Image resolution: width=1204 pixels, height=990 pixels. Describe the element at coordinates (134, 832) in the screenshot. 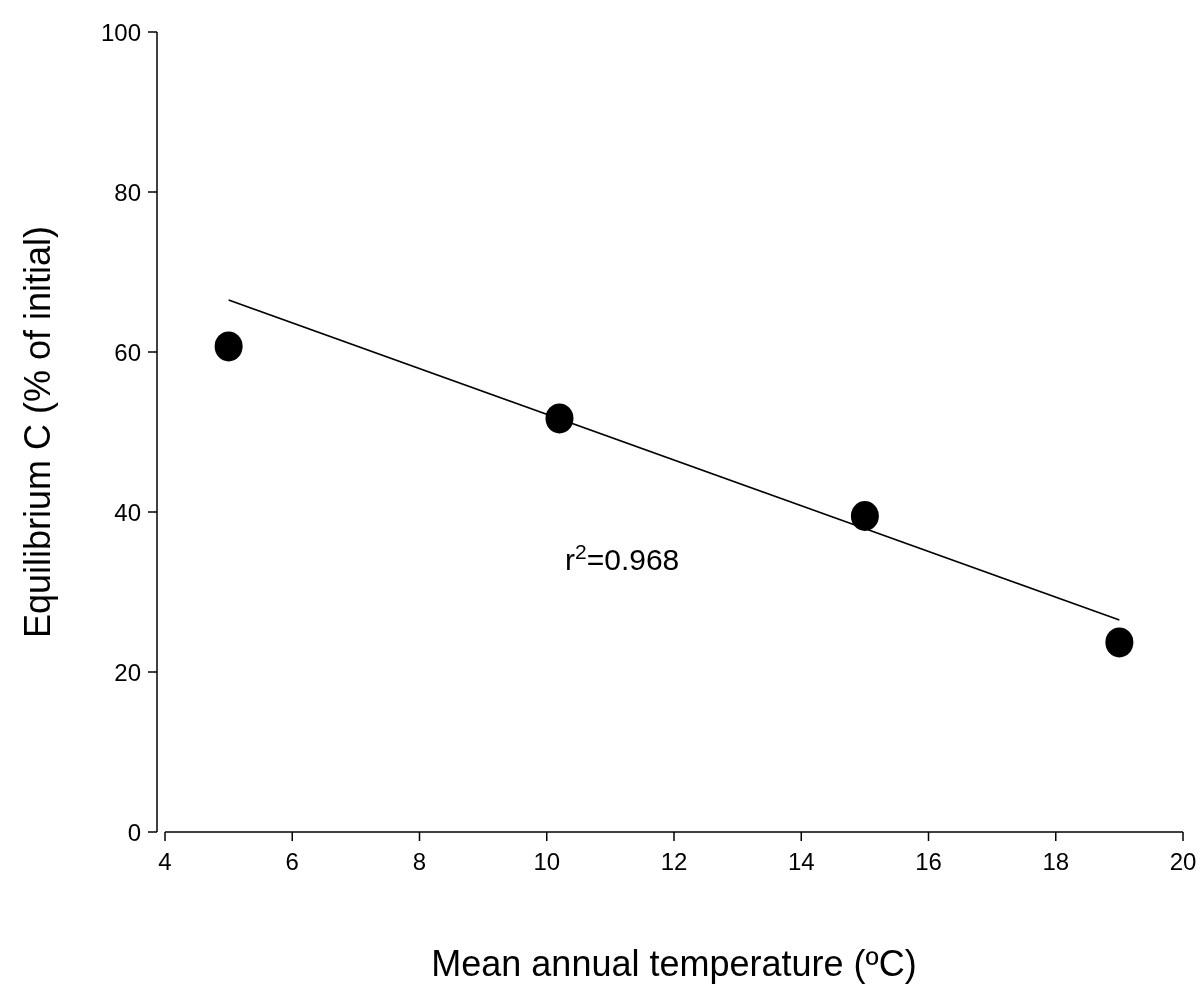

I see `y-tick-label: 0` at that location.